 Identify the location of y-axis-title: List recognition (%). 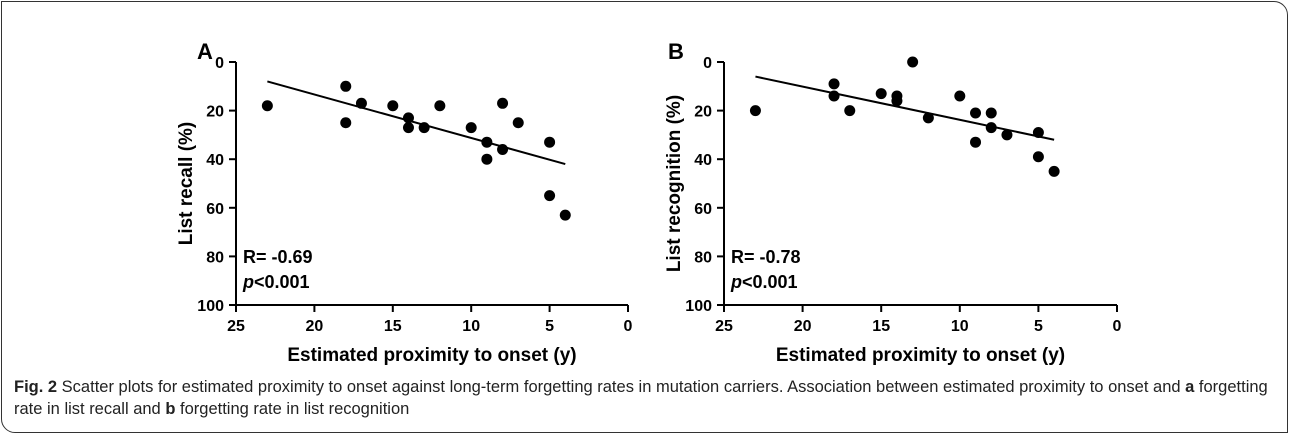
(674, 183).